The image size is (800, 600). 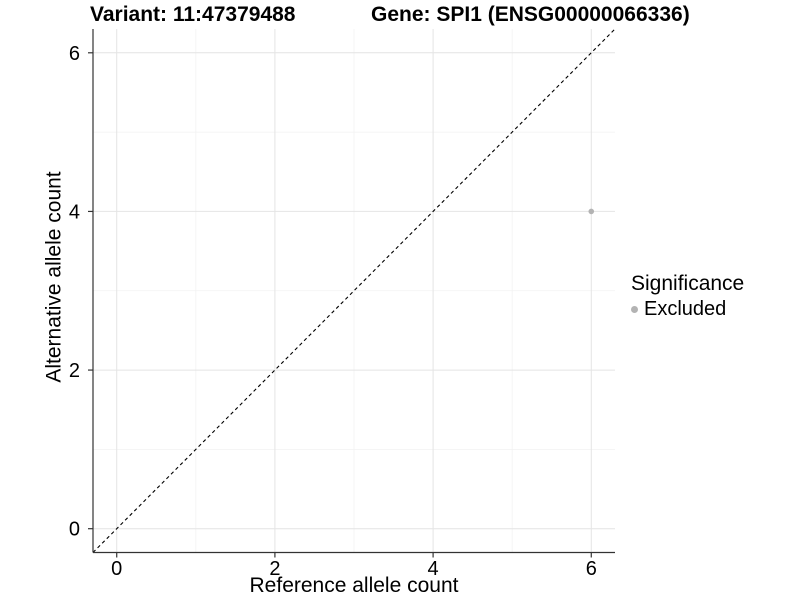 What do you see at coordinates (354, 585) in the screenshot?
I see `x-axis-title: Reference allele count` at bounding box center [354, 585].